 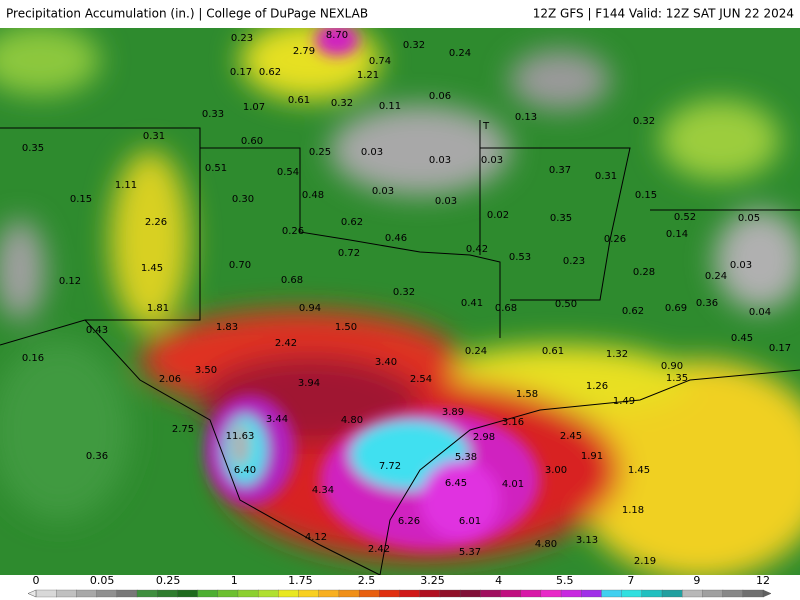 What do you see at coordinates (409, 521) in the screenshot?
I see `point-value: 6.26` at bounding box center [409, 521].